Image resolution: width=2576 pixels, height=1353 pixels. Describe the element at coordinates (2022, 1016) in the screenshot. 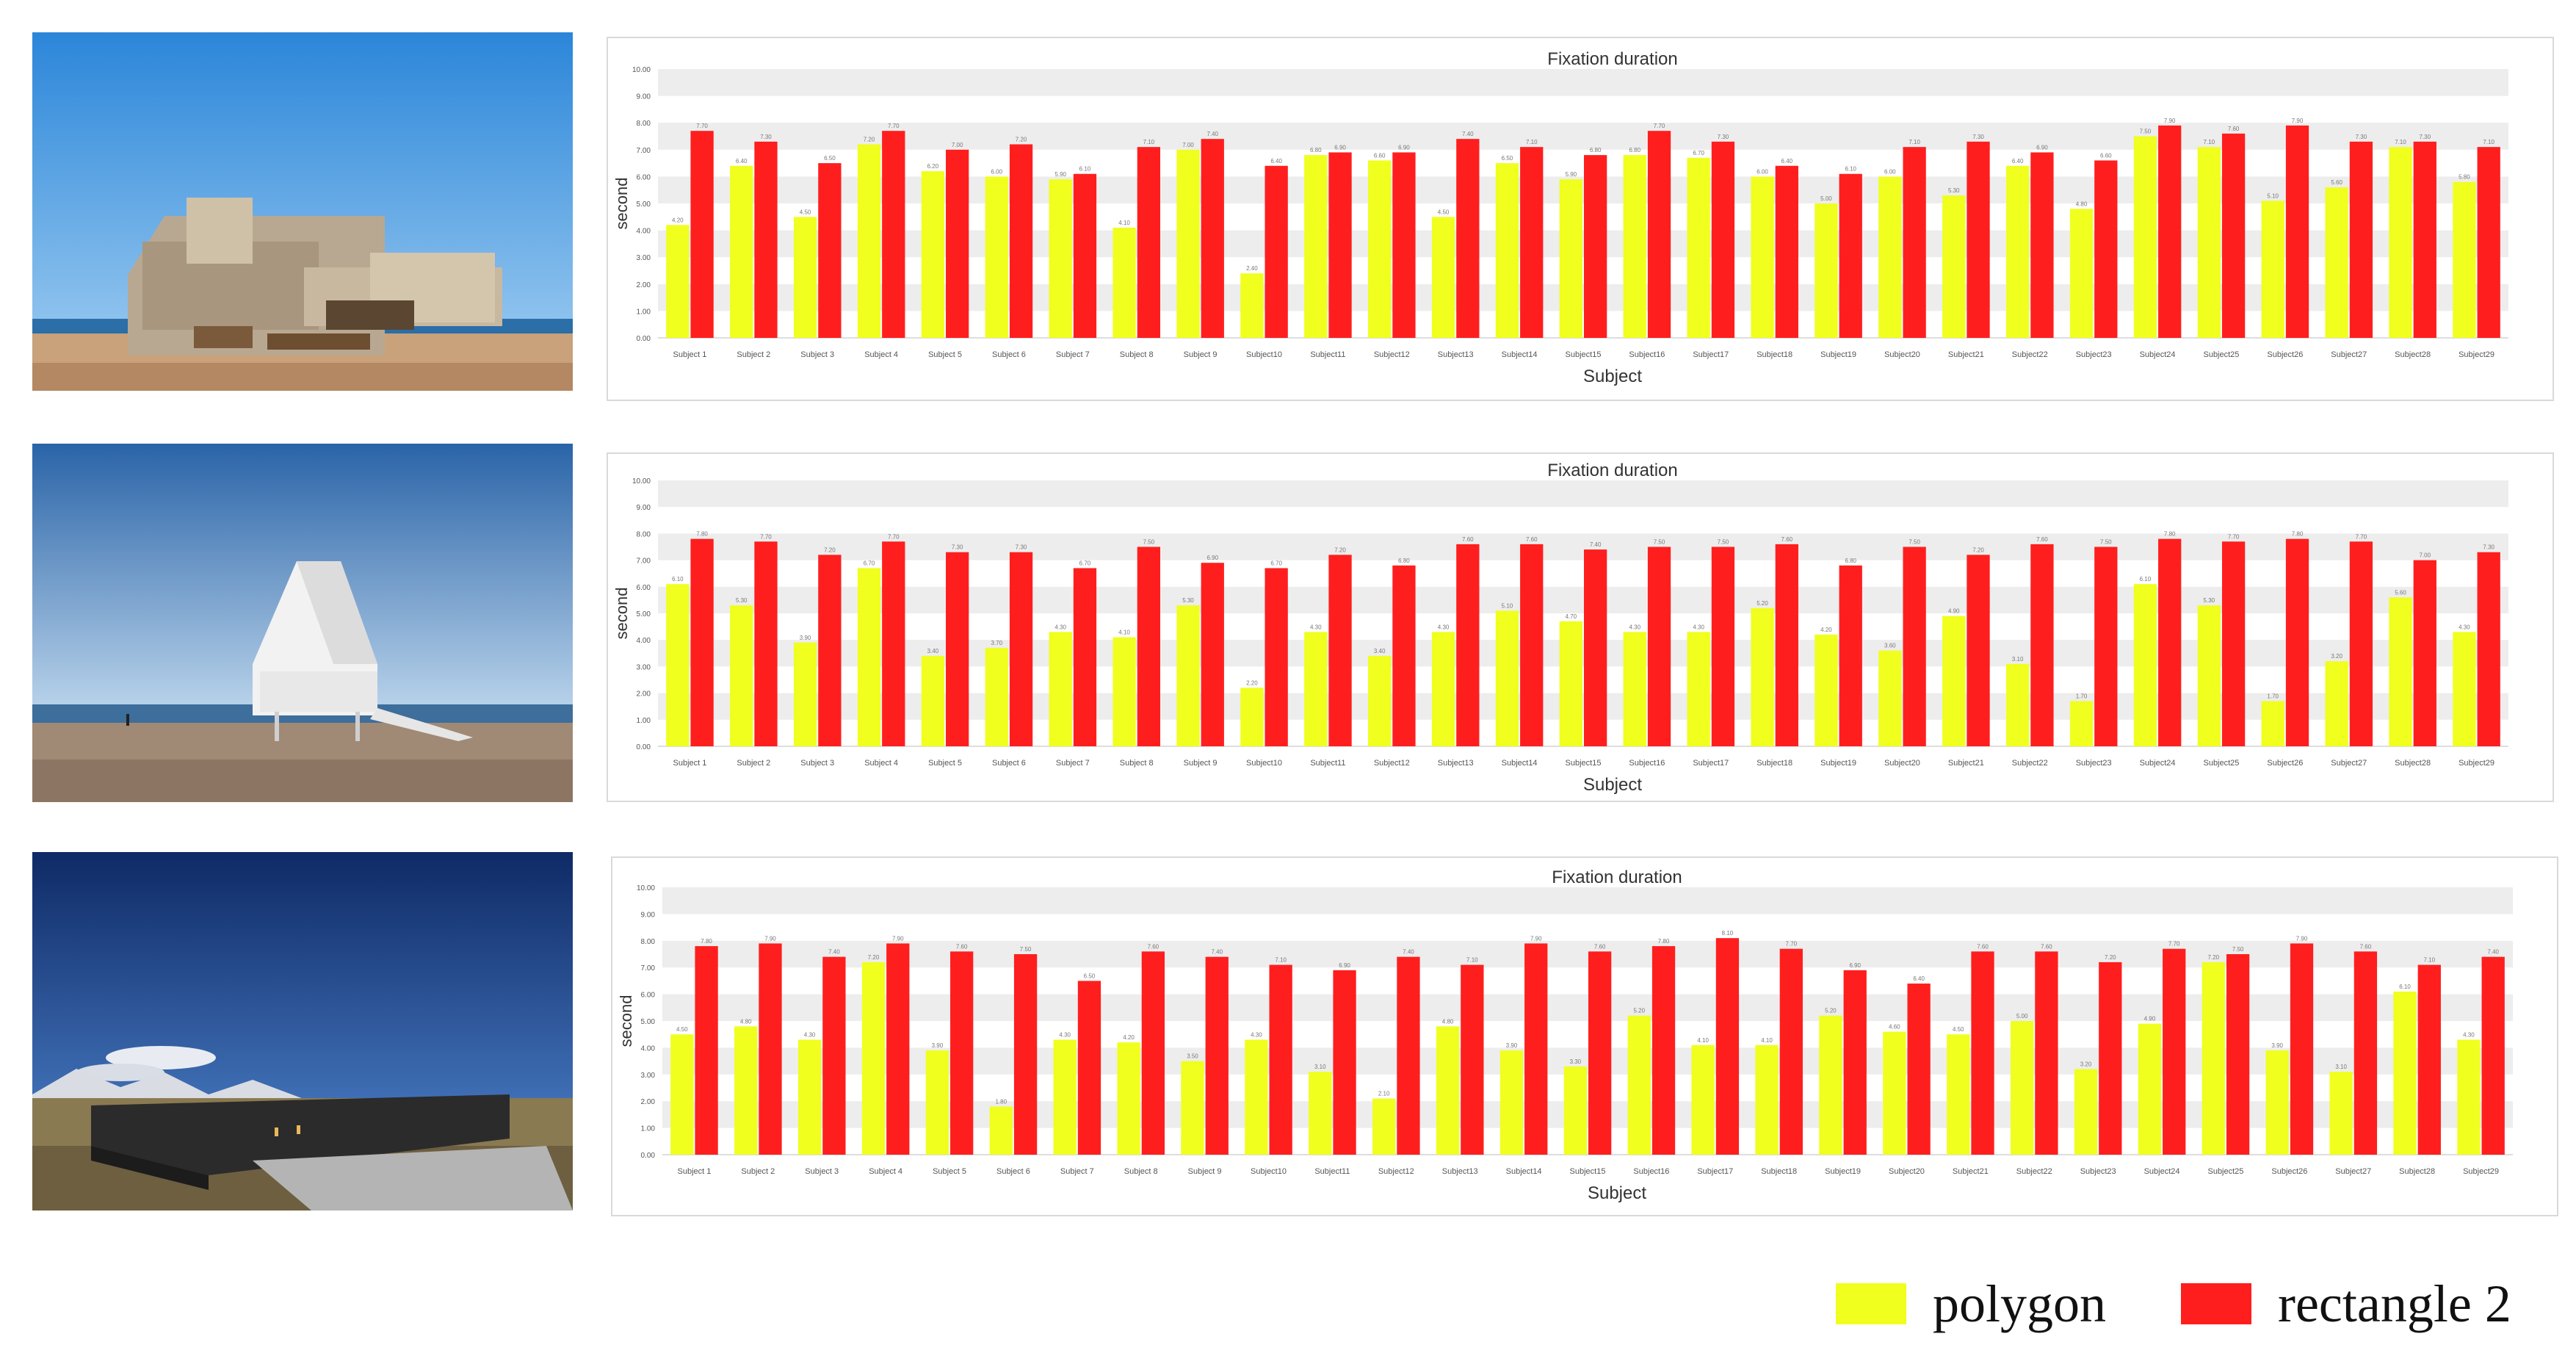

I see `bar-value-label: 5.00` at that location.